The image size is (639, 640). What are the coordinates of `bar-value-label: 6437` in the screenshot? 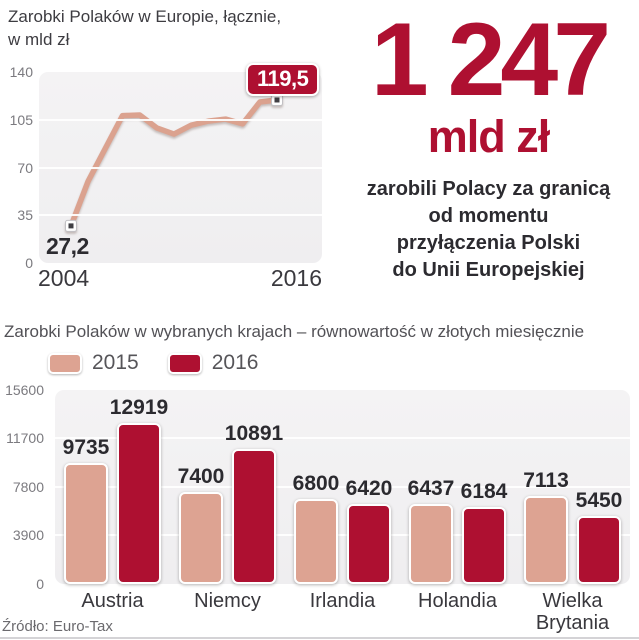 It's located at (431, 488).